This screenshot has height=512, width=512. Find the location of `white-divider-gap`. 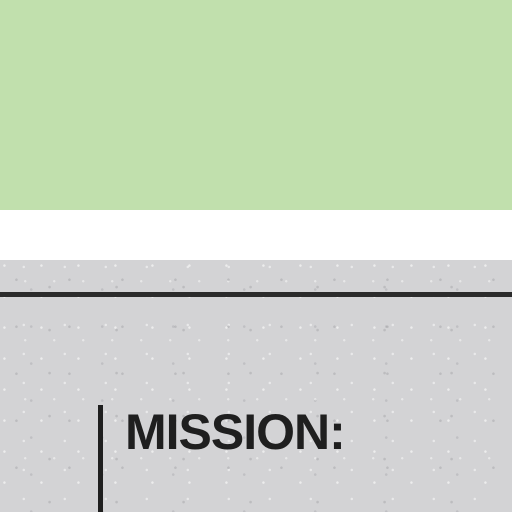

white-divider-gap is located at coordinates (256, 235).